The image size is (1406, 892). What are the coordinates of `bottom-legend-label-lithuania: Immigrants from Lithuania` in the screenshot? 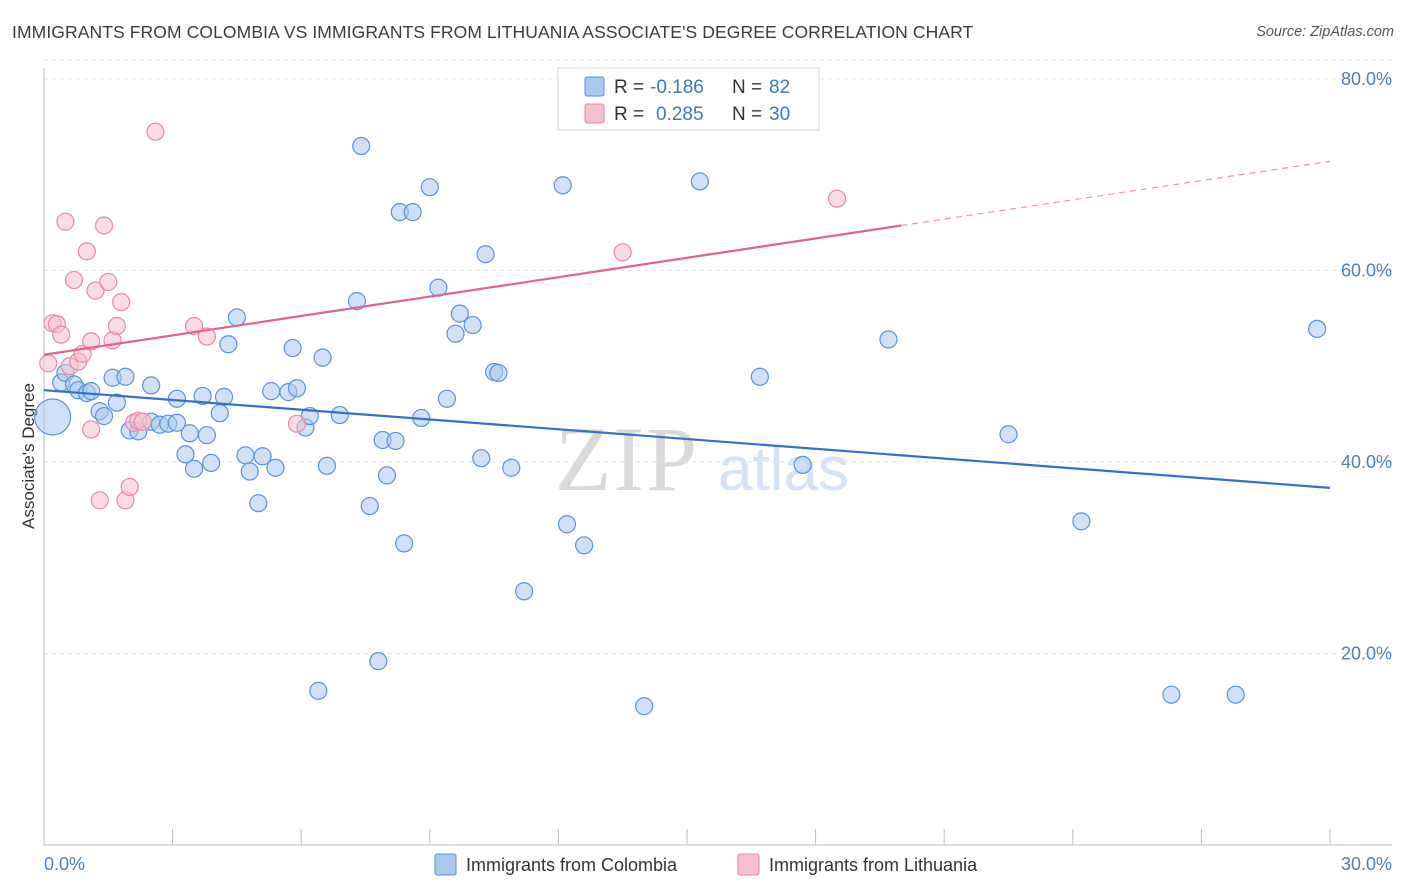 It's located at (873, 865).